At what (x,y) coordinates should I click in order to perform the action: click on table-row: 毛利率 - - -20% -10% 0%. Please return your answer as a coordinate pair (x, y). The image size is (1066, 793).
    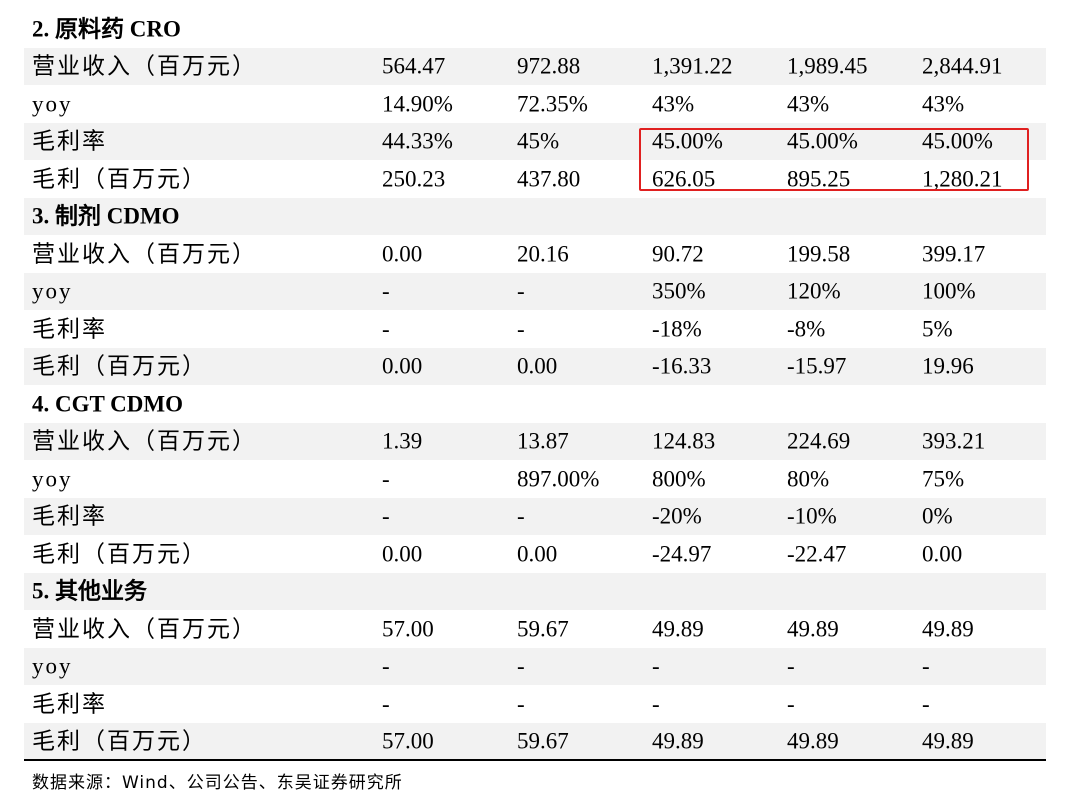
    Looking at the image, I should click on (535, 516).